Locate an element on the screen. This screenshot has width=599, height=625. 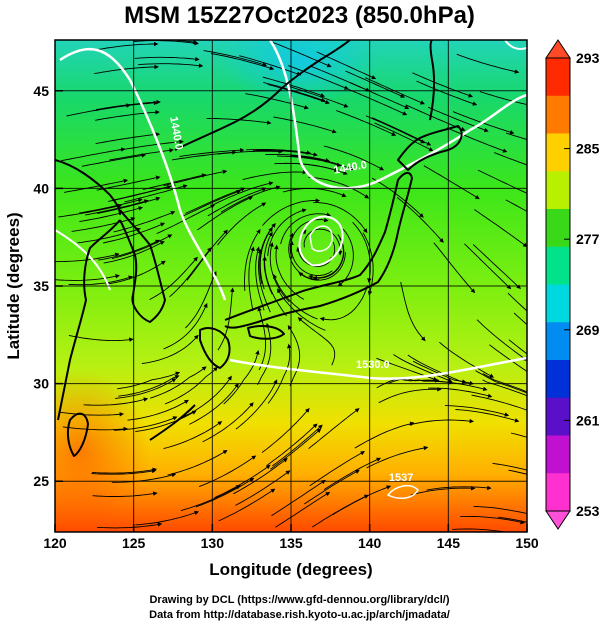
lon-tick-label: 130 is located at coordinates (213, 543).